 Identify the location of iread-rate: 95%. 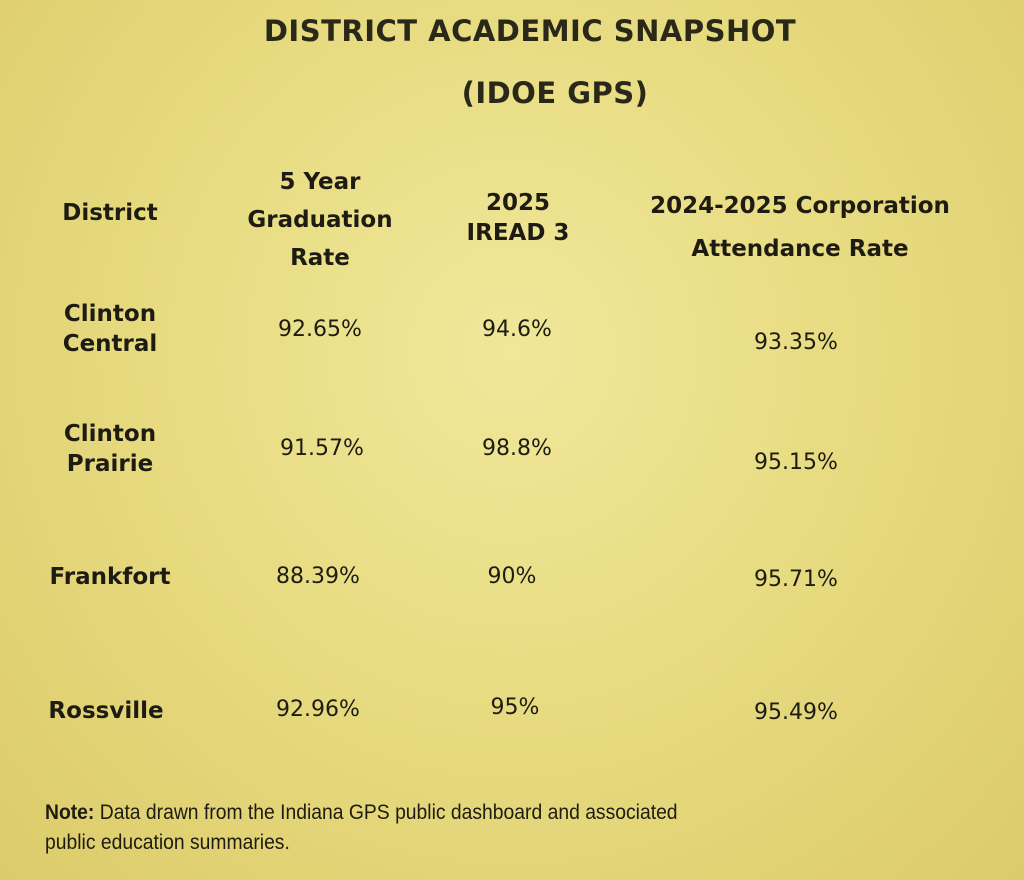
(515, 707).